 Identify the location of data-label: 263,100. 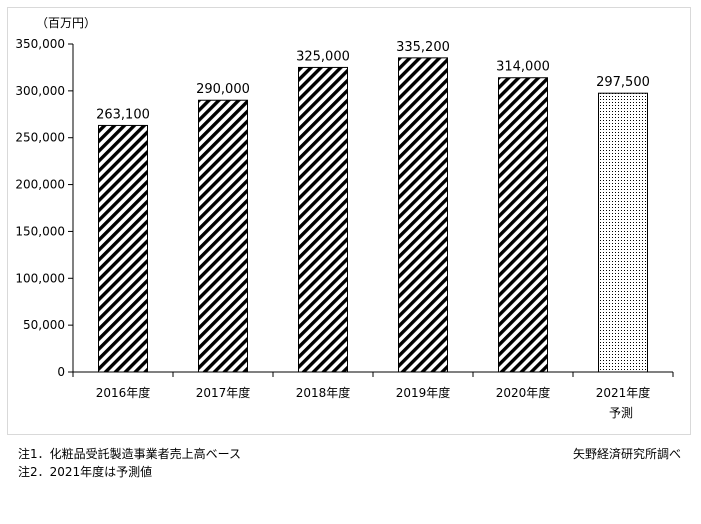
(123, 114).